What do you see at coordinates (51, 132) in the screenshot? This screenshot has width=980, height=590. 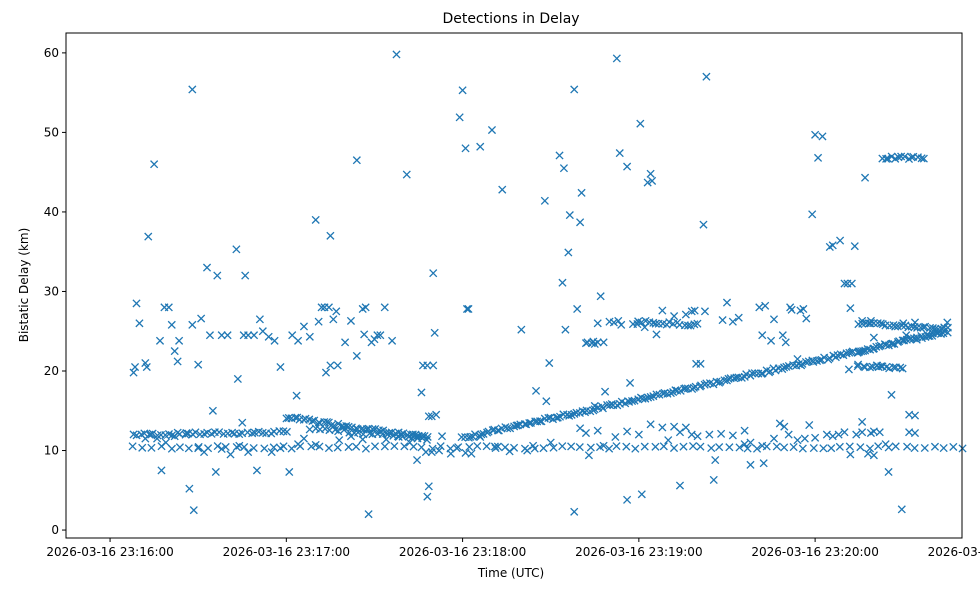 I see `y-tick-label: 50` at bounding box center [51, 132].